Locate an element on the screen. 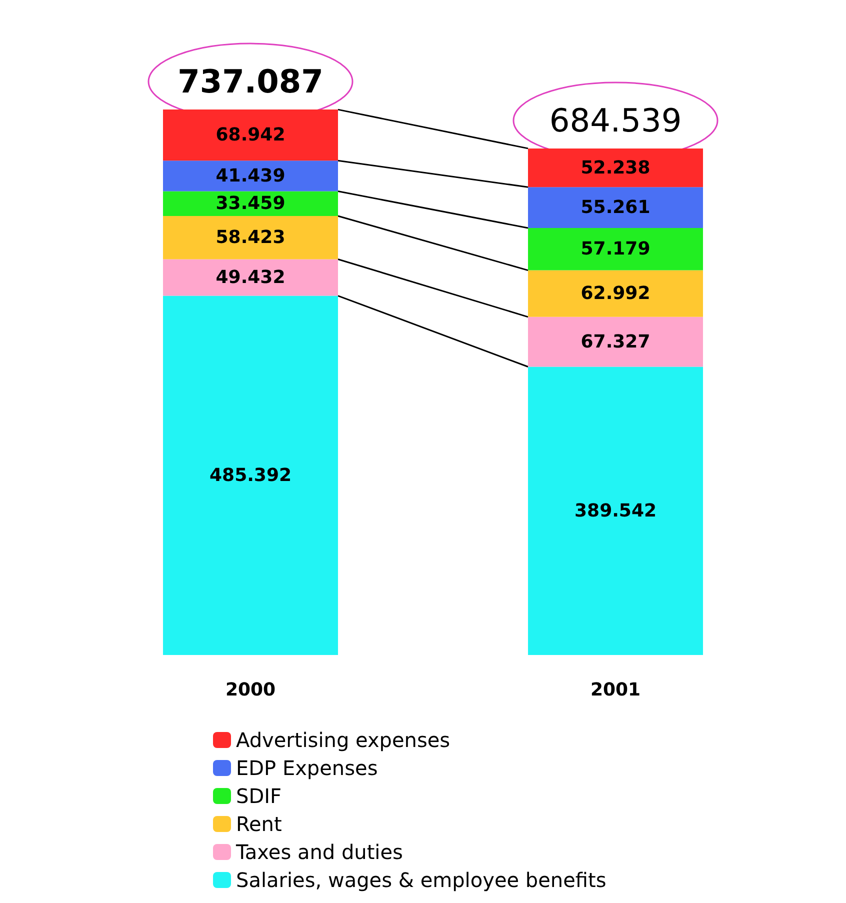  data-label: 33.459 is located at coordinates (251, 203).